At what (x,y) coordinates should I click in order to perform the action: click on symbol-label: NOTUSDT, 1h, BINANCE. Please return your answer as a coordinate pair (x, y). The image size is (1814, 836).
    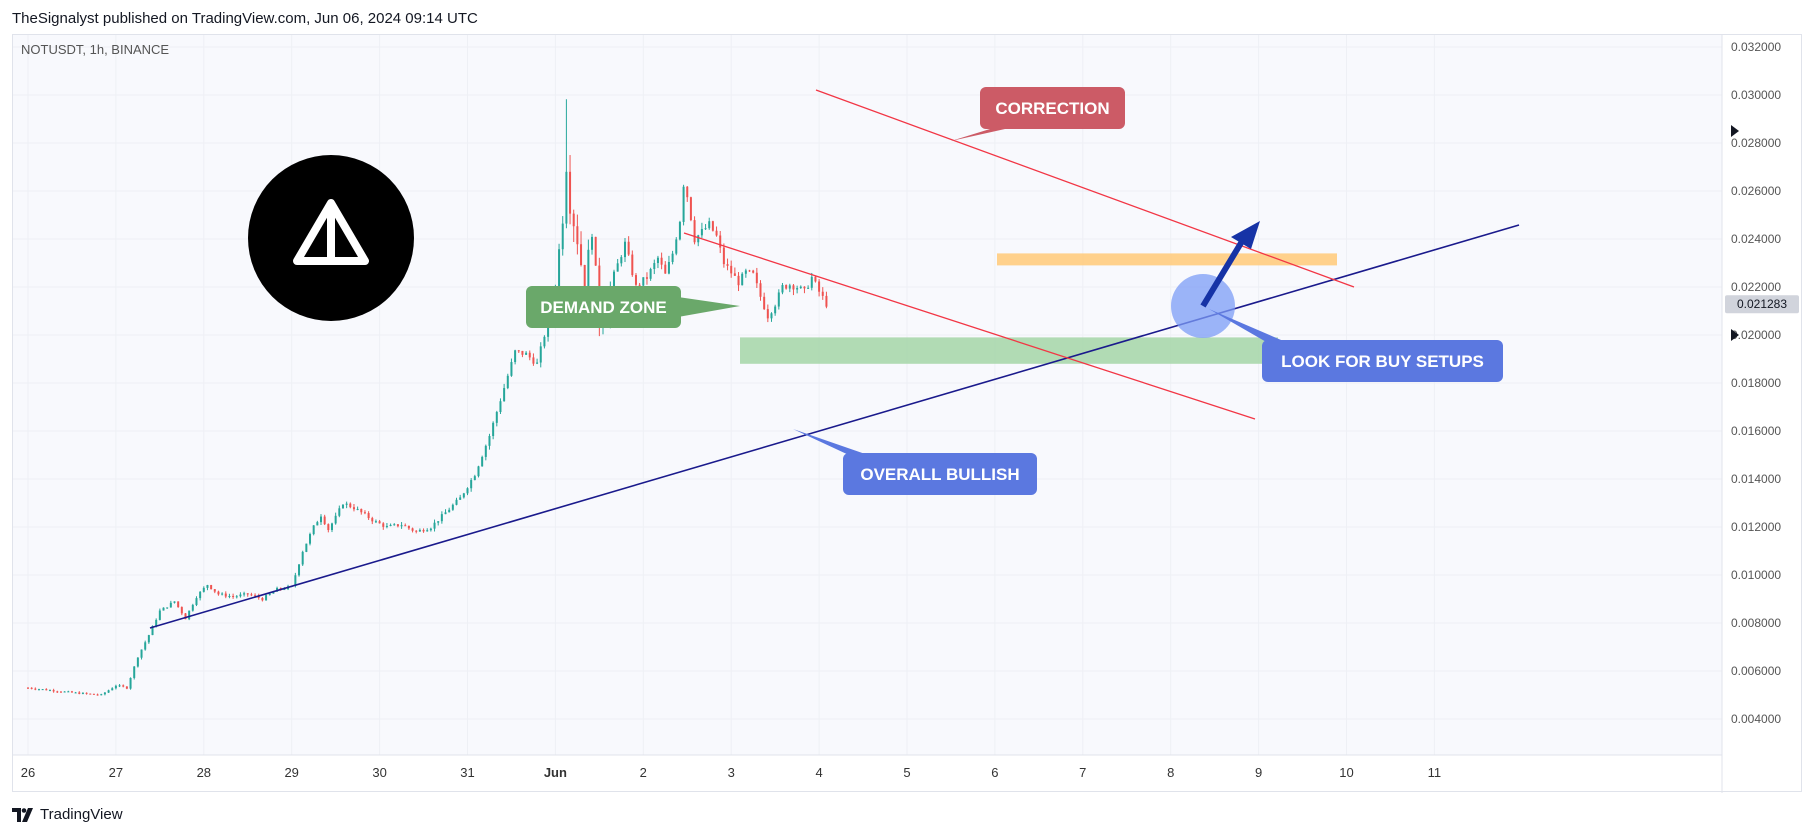
    Looking at the image, I should click on (95, 49).